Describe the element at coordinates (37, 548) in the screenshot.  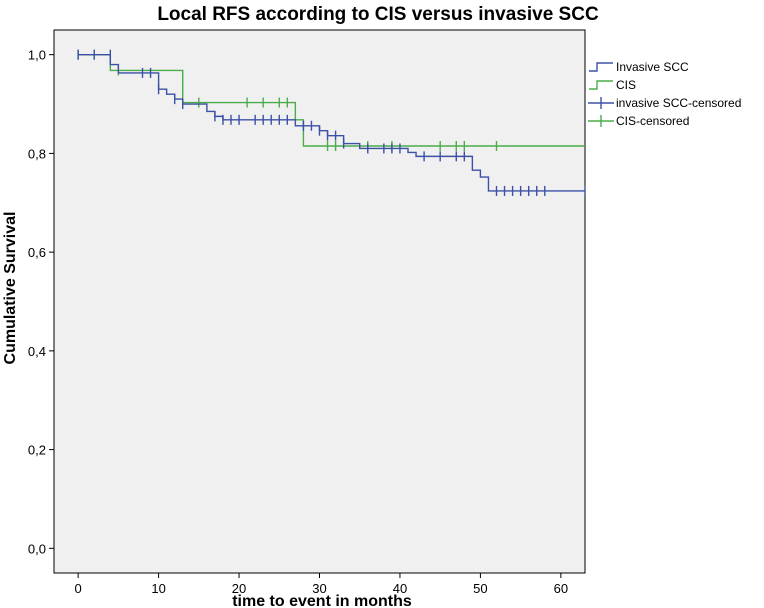
I see `y-tick-label: 0,0` at that location.